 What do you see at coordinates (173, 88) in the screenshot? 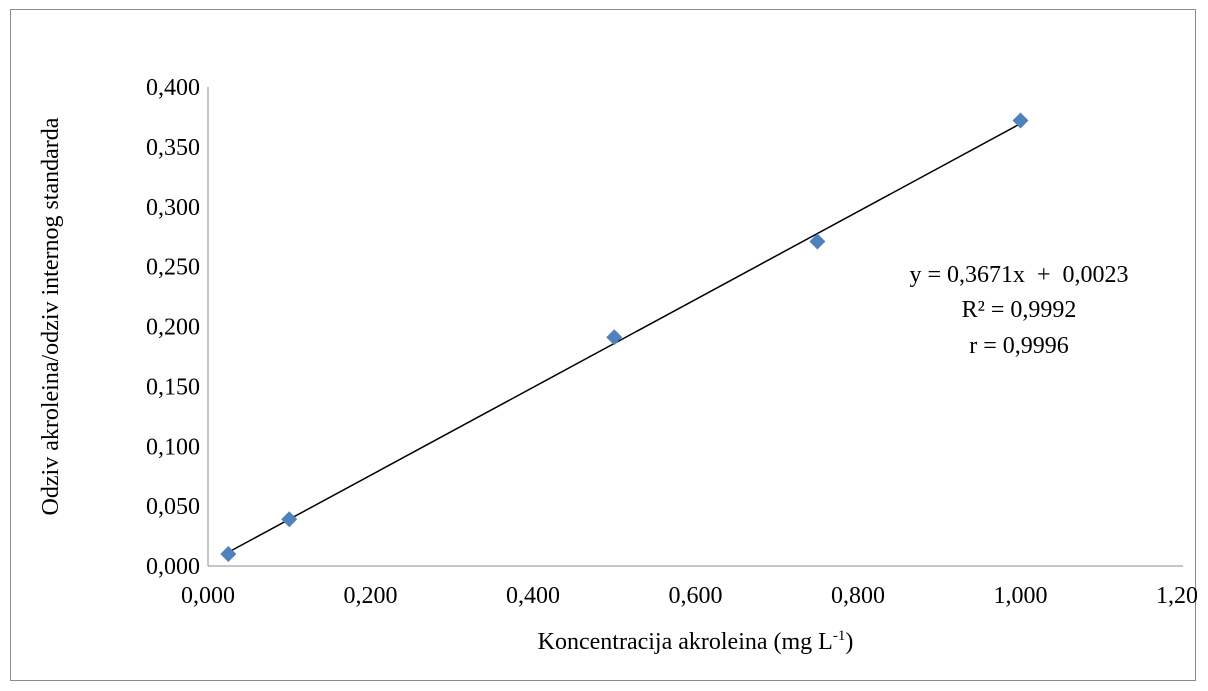
I see `y-tick-label: 0,400` at bounding box center [173, 88].